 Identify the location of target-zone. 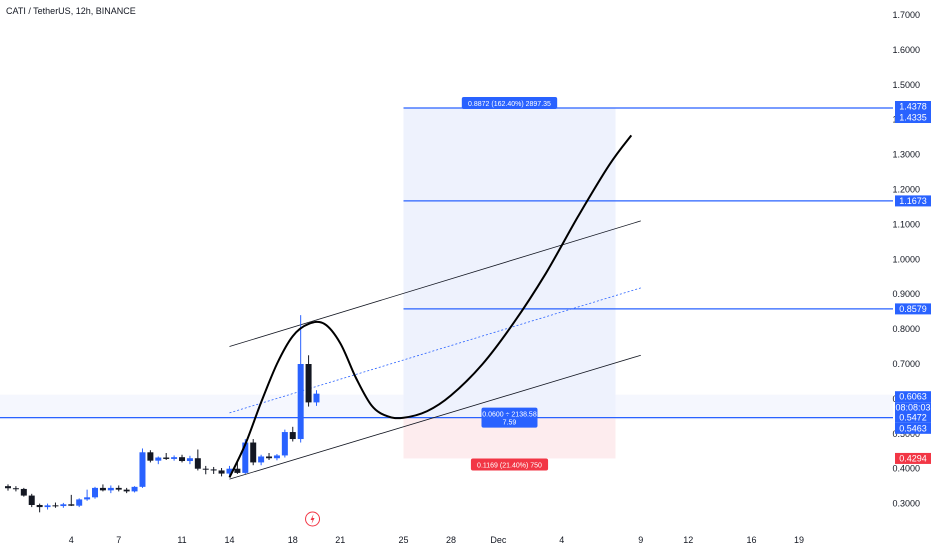
(509, 263).